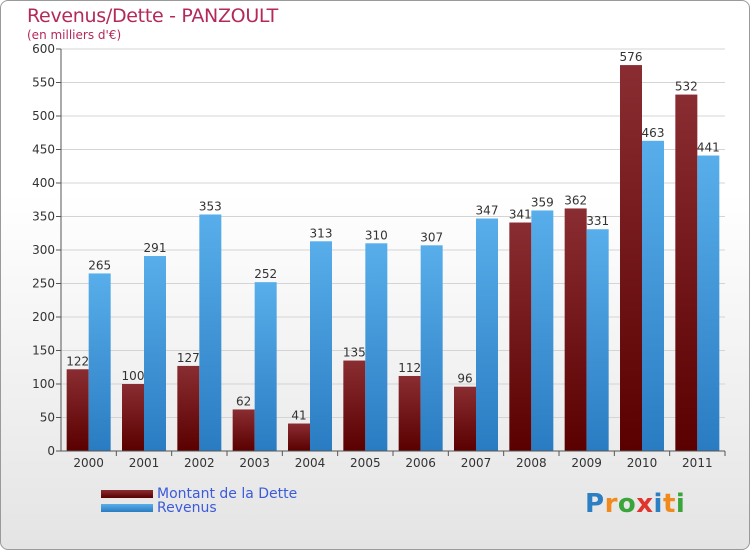  What do you see at coordinates (133, 376) in the screenshot?
I see `data-label: 100` at bounding box center [133, 376].